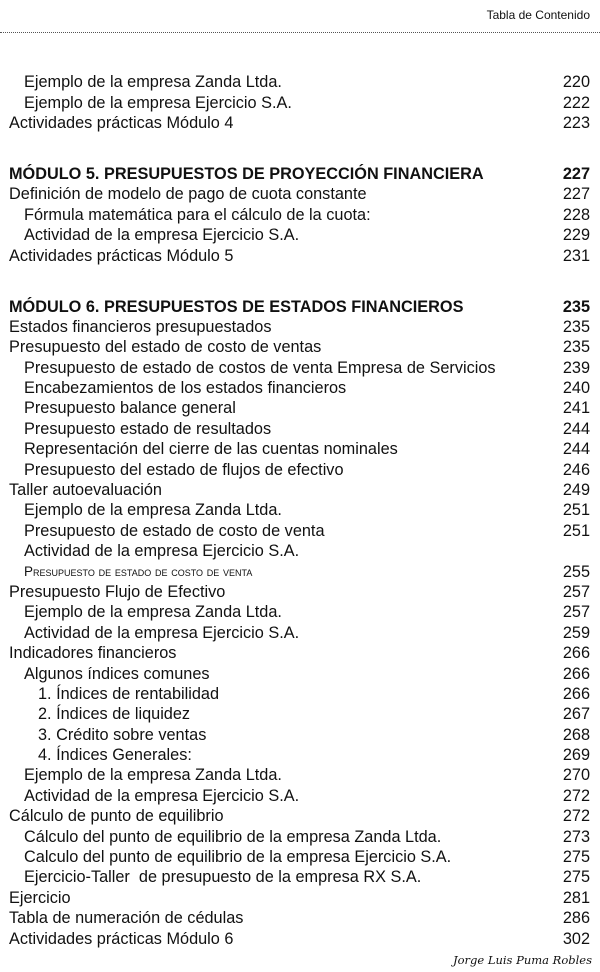 Image resolution: width=600 pixels, height=972 pixels. What do you see at coordinates (576, 816) in the screenshot?
I see `toc-page-number: 272` at bounding box center [576, 816].